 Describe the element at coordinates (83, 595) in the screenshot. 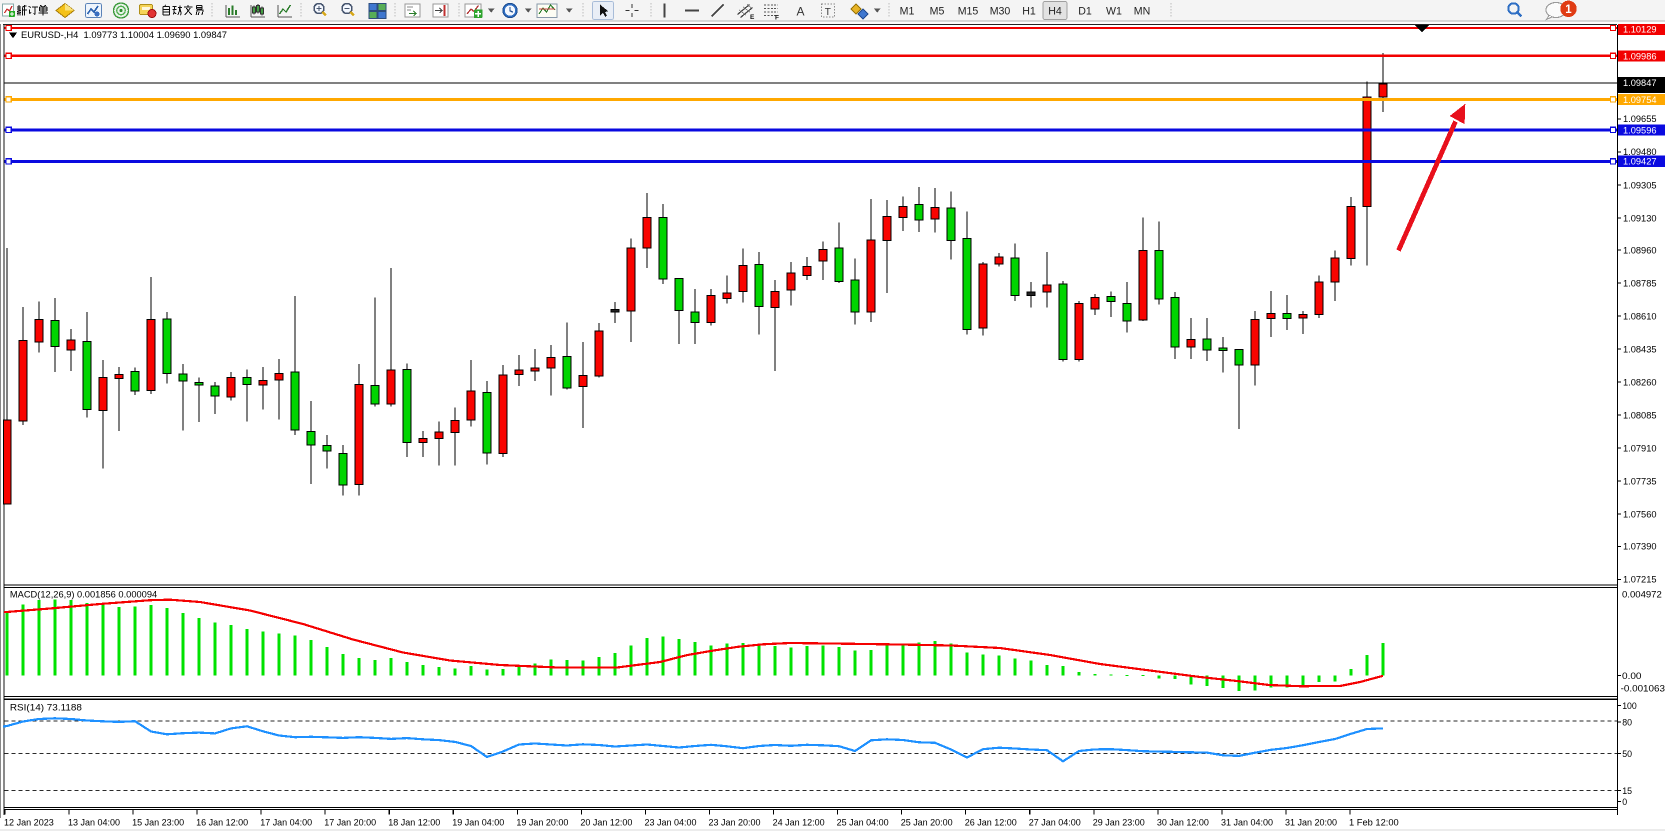

I see `svg-text:MACD(12,26,9) 0.001856 0.00009: MACD(12,26,9) 0.001856 0.000094` at that location.